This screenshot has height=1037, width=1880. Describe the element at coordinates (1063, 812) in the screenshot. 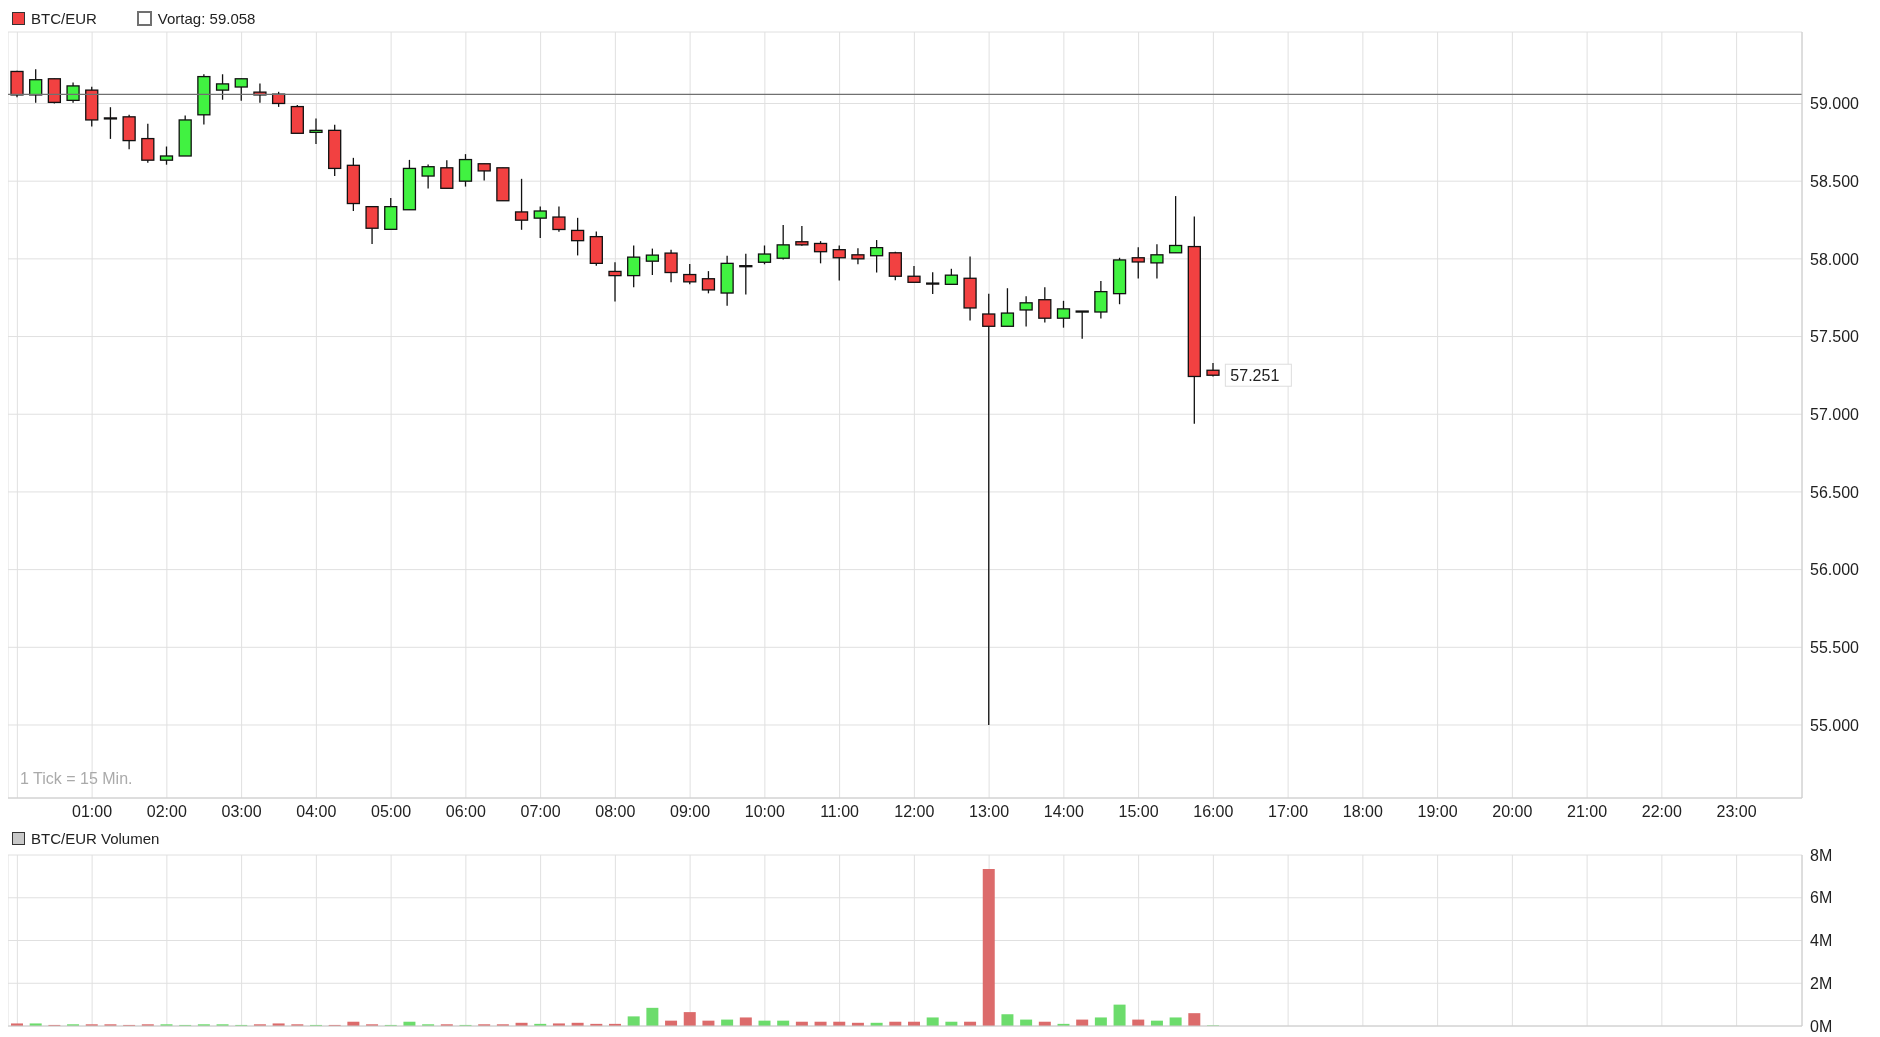

I see `x-tick-label: 14:00` at that location.